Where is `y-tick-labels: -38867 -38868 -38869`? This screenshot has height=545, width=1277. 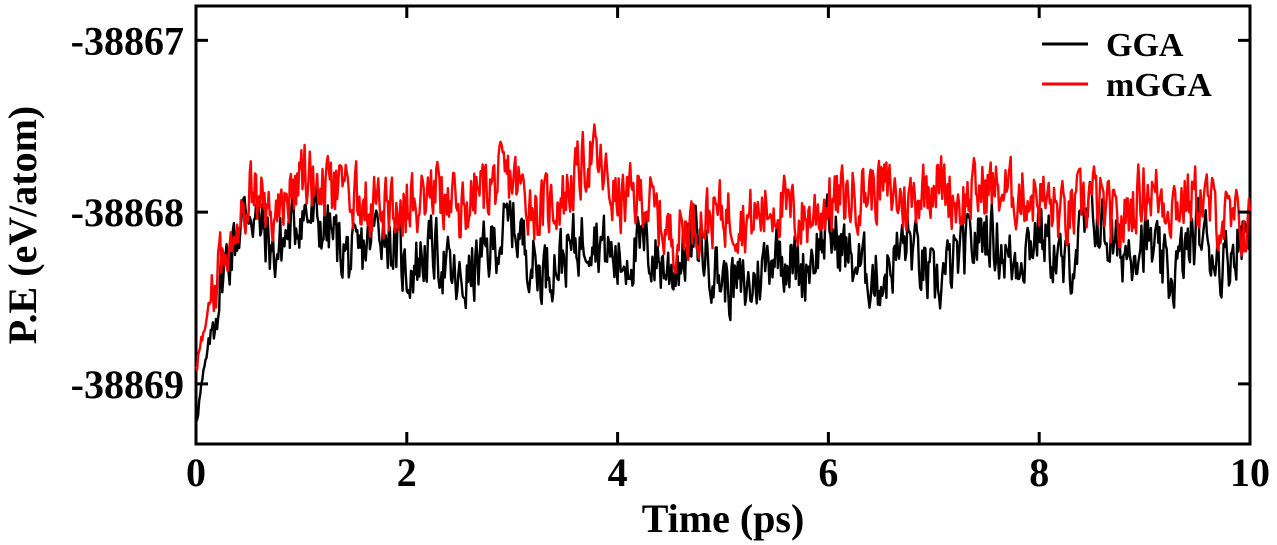
y-tick-labels: -38867 -38868 -38869 is located at coordinates (127, 212).